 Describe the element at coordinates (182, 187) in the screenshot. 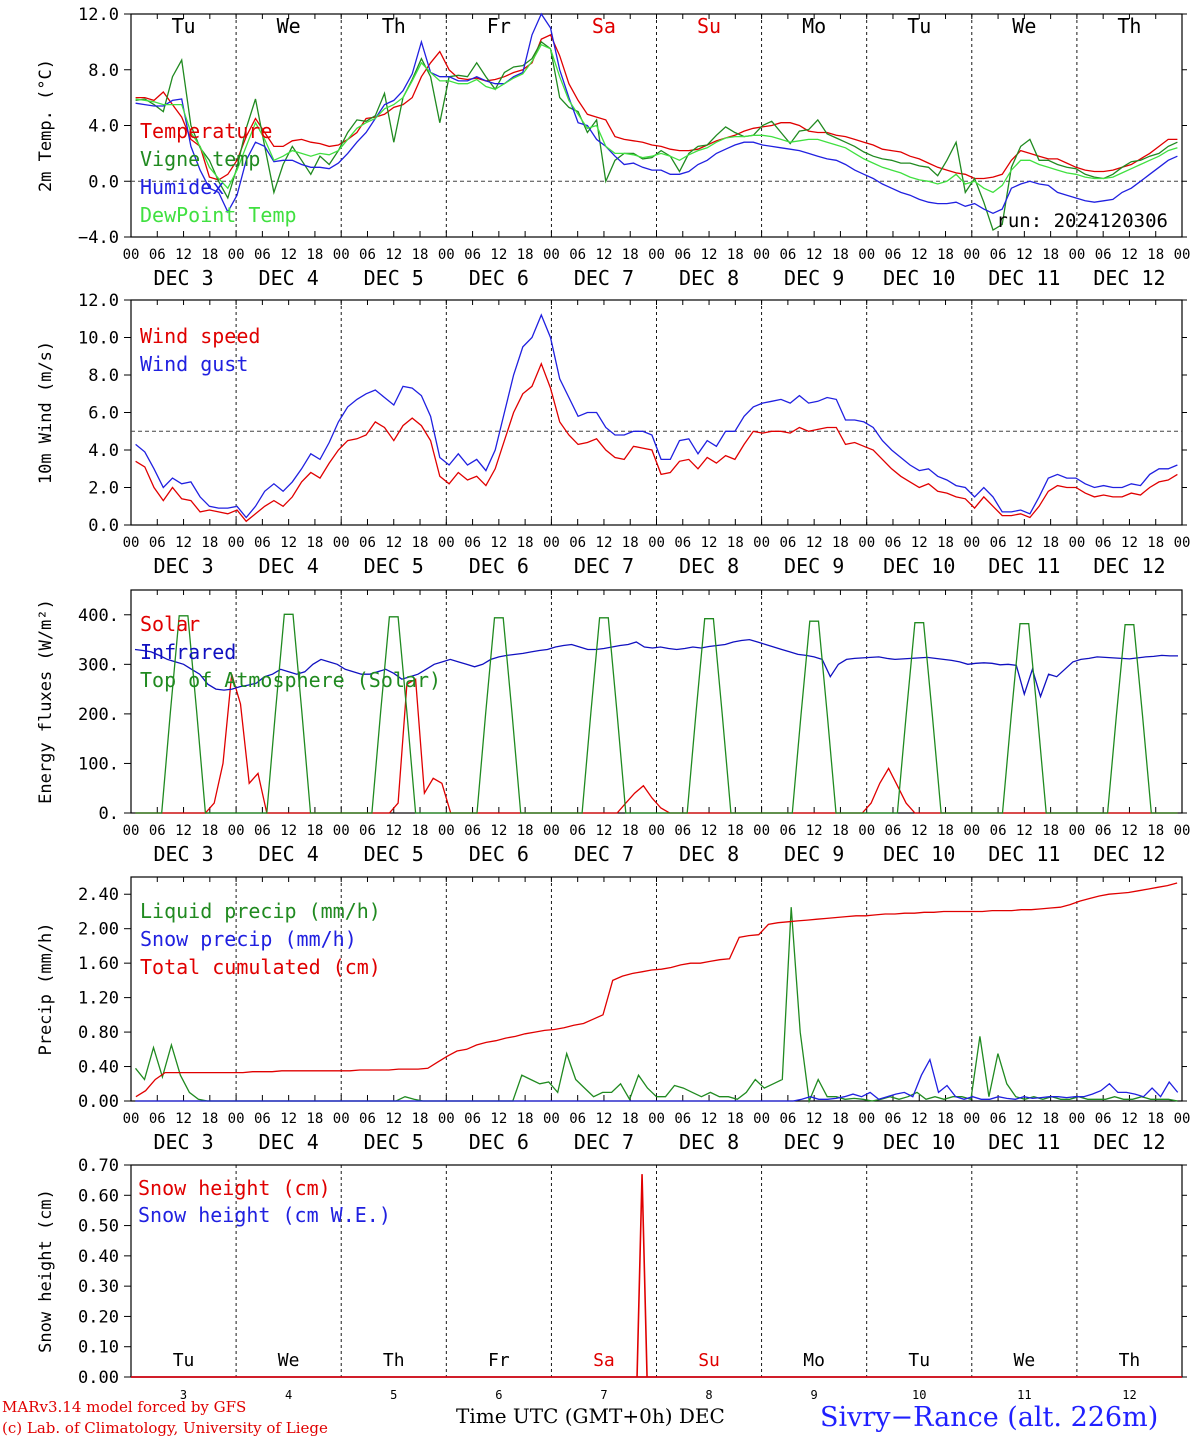

I see `legend-item: Humidex` at that location.